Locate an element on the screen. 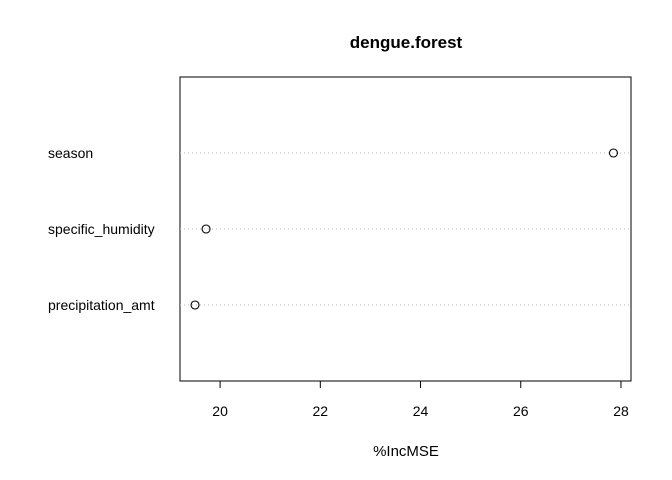 The width and height of the screenshot is (672, 480). category-label: season is located at coordinates (70, 153).